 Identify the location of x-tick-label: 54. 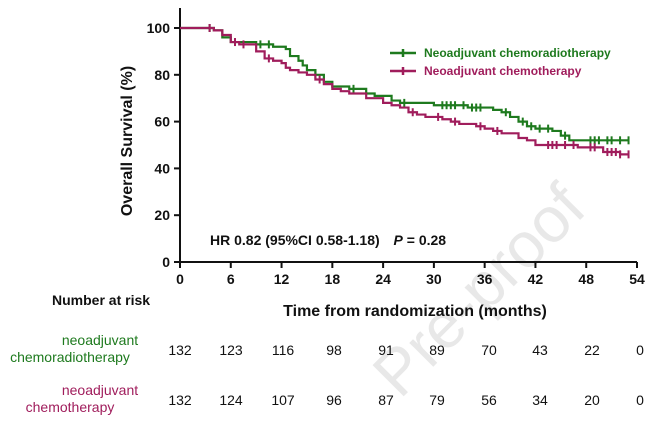
(637, 279).